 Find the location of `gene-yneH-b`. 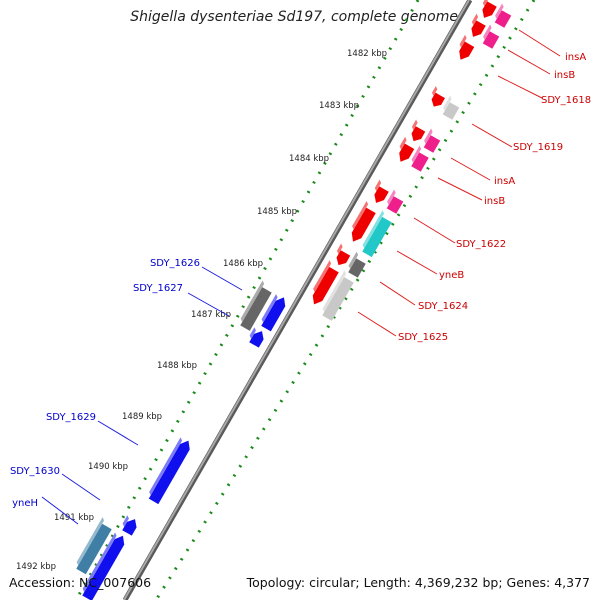

gene-yneH-b is located at coordinates (104, 566).